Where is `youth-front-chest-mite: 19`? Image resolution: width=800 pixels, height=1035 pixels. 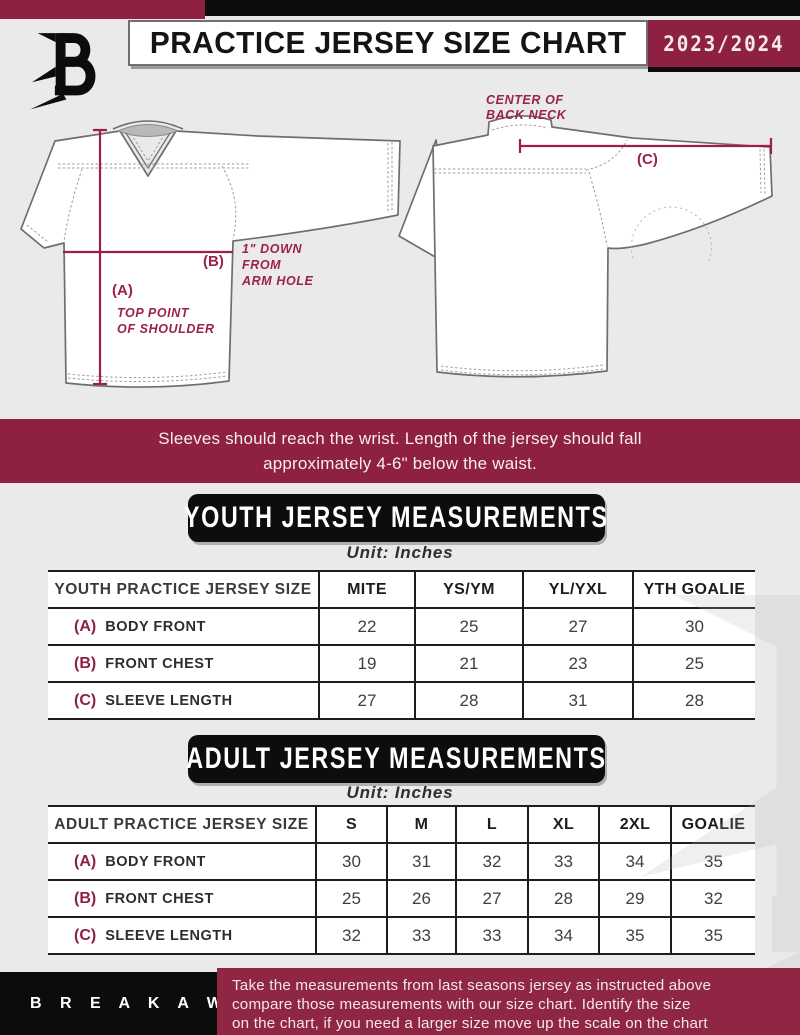 youth-front-chest-mite: 19 is located at coordinates (366, 663).